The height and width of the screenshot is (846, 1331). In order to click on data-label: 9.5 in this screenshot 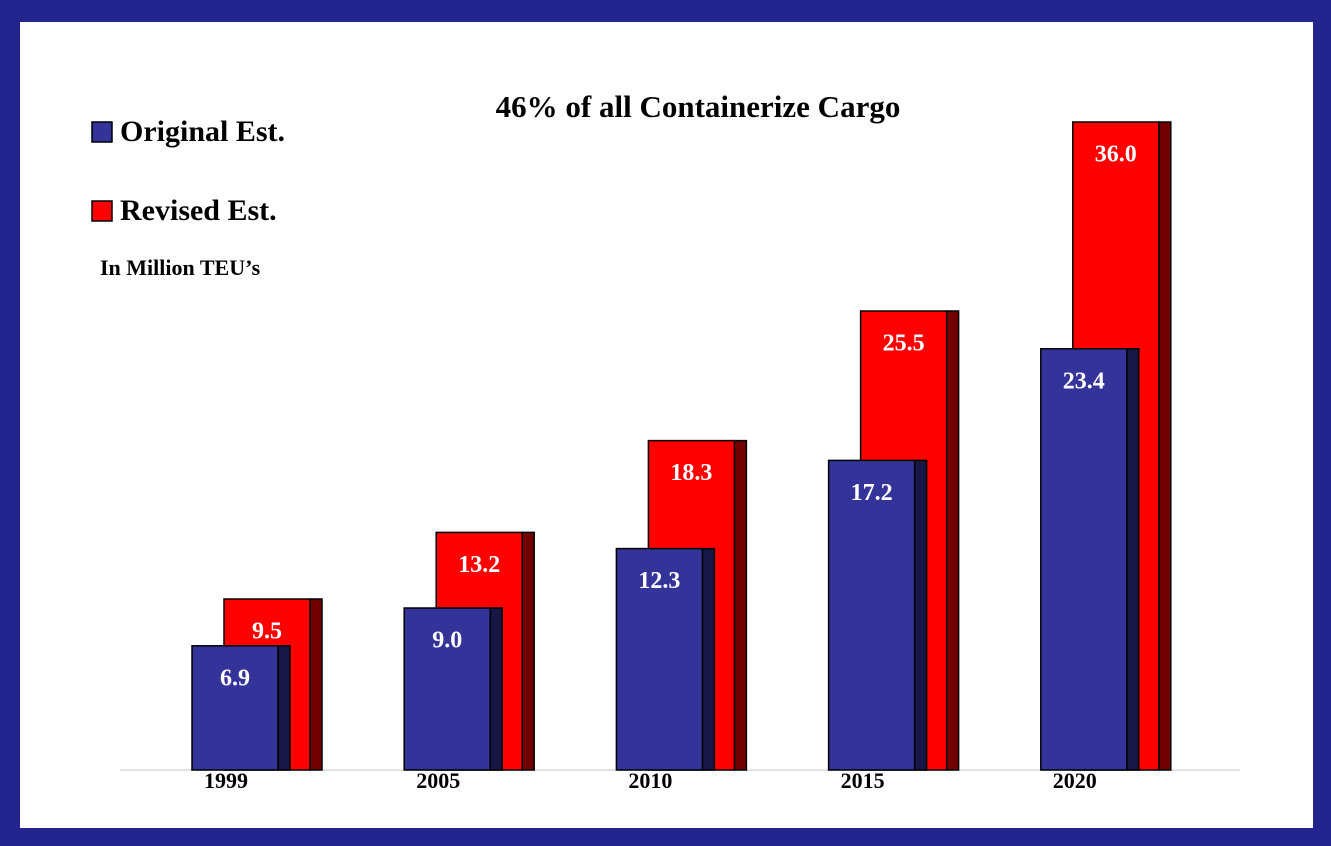, I will do `click(267, 632)`.